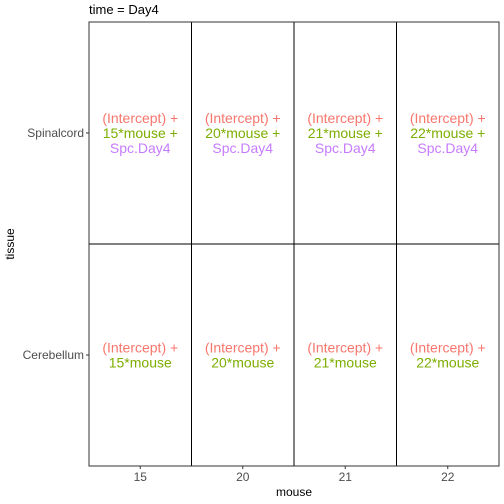  Describe the element at coordinates (140, 133) in the screenshot. I see `cell-label: 15*mouse +` at that location.